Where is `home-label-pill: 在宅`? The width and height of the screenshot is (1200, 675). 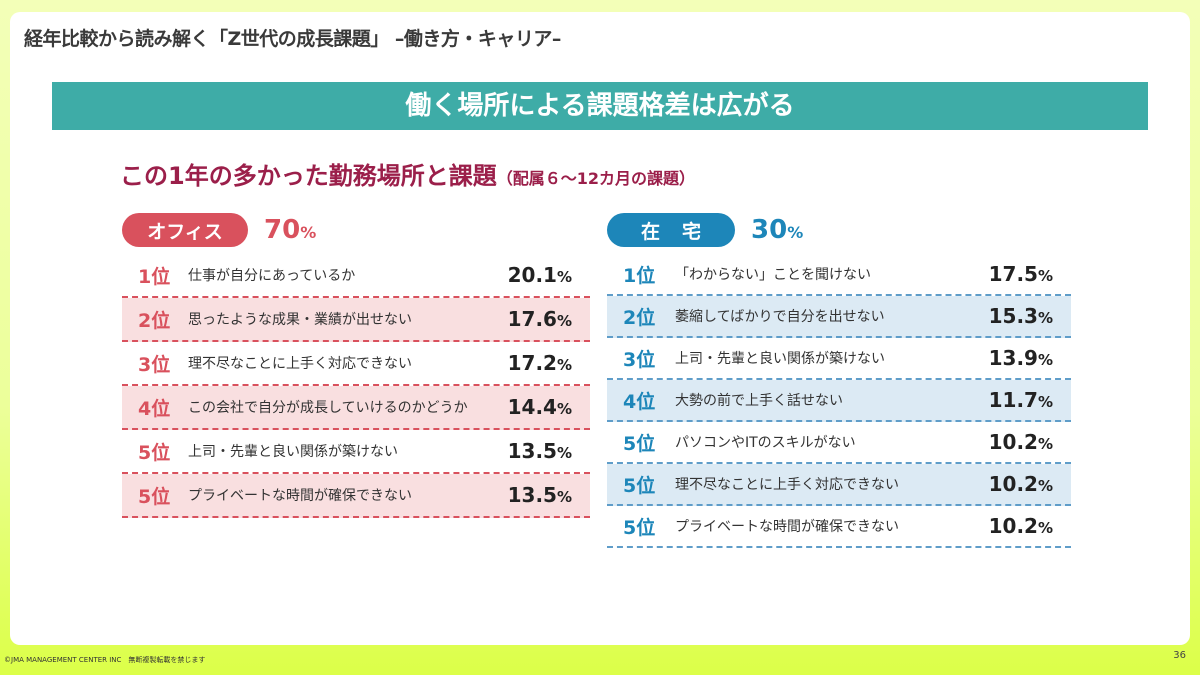
home-label-pill: 在宅 is located at coordinates (671, 230).